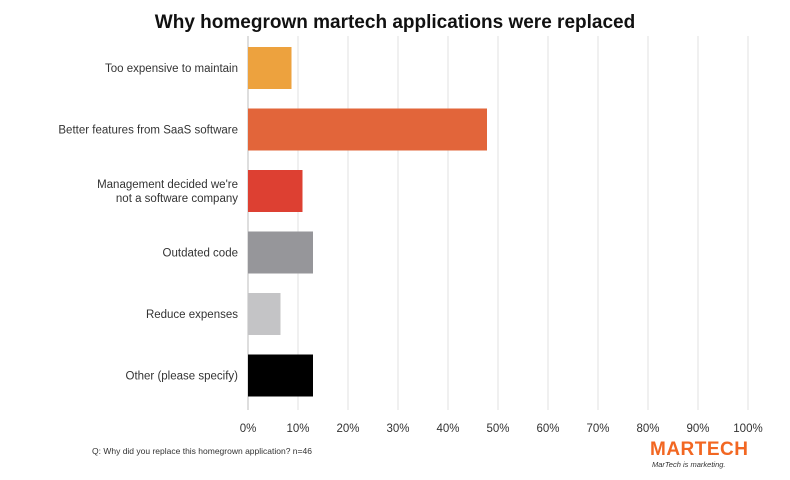  I want to click on x-tick-label: 80%, so click(647, 429).